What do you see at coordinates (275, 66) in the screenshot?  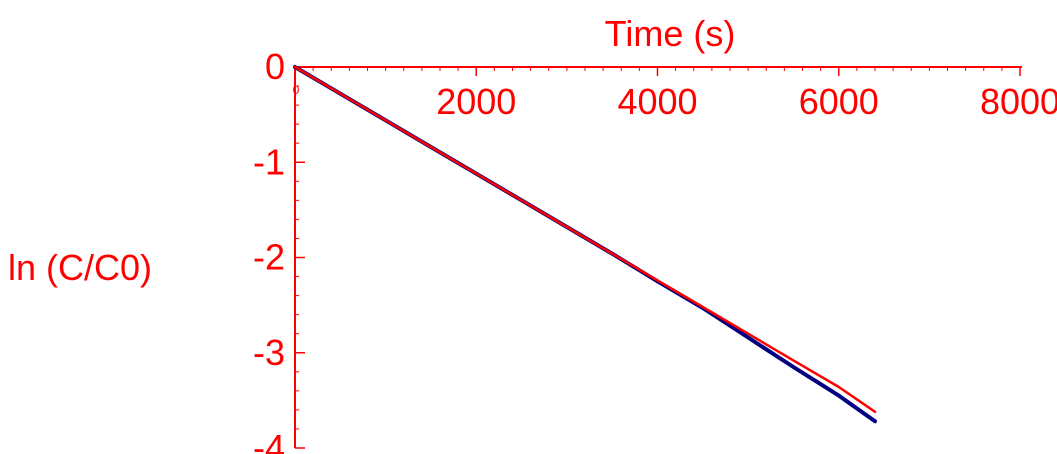 I see `y-tick-label: 0` at bounding box center [275, 66].